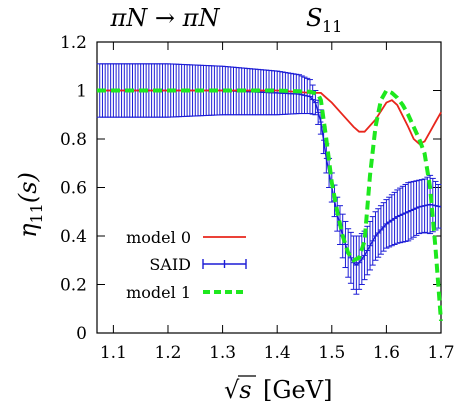  I want to click on y-tick-label: 0.4, so click(73, 237).